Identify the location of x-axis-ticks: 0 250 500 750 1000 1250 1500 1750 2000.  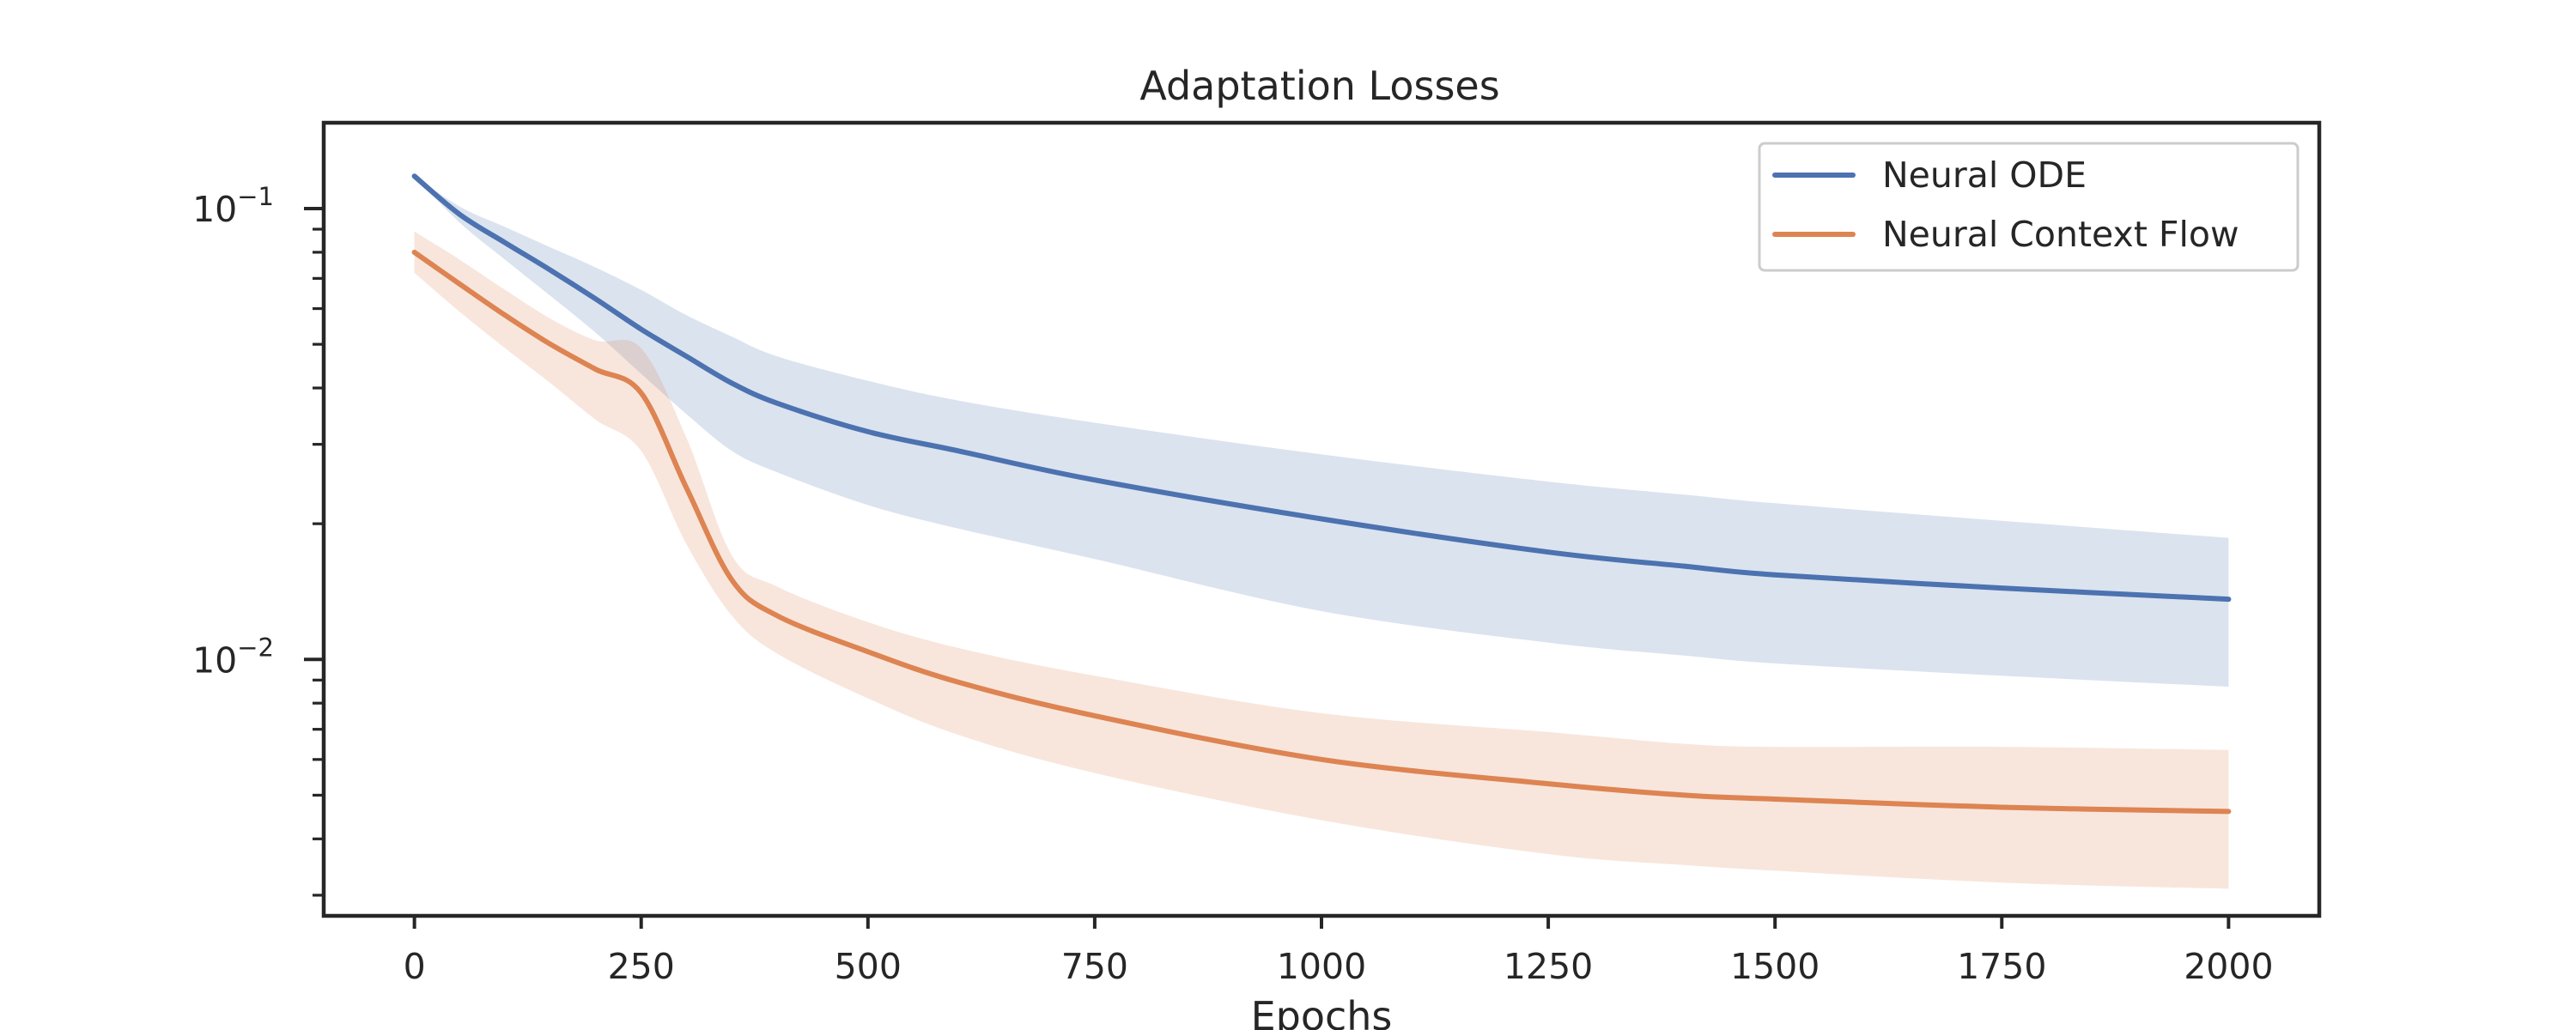
(1339, 951).